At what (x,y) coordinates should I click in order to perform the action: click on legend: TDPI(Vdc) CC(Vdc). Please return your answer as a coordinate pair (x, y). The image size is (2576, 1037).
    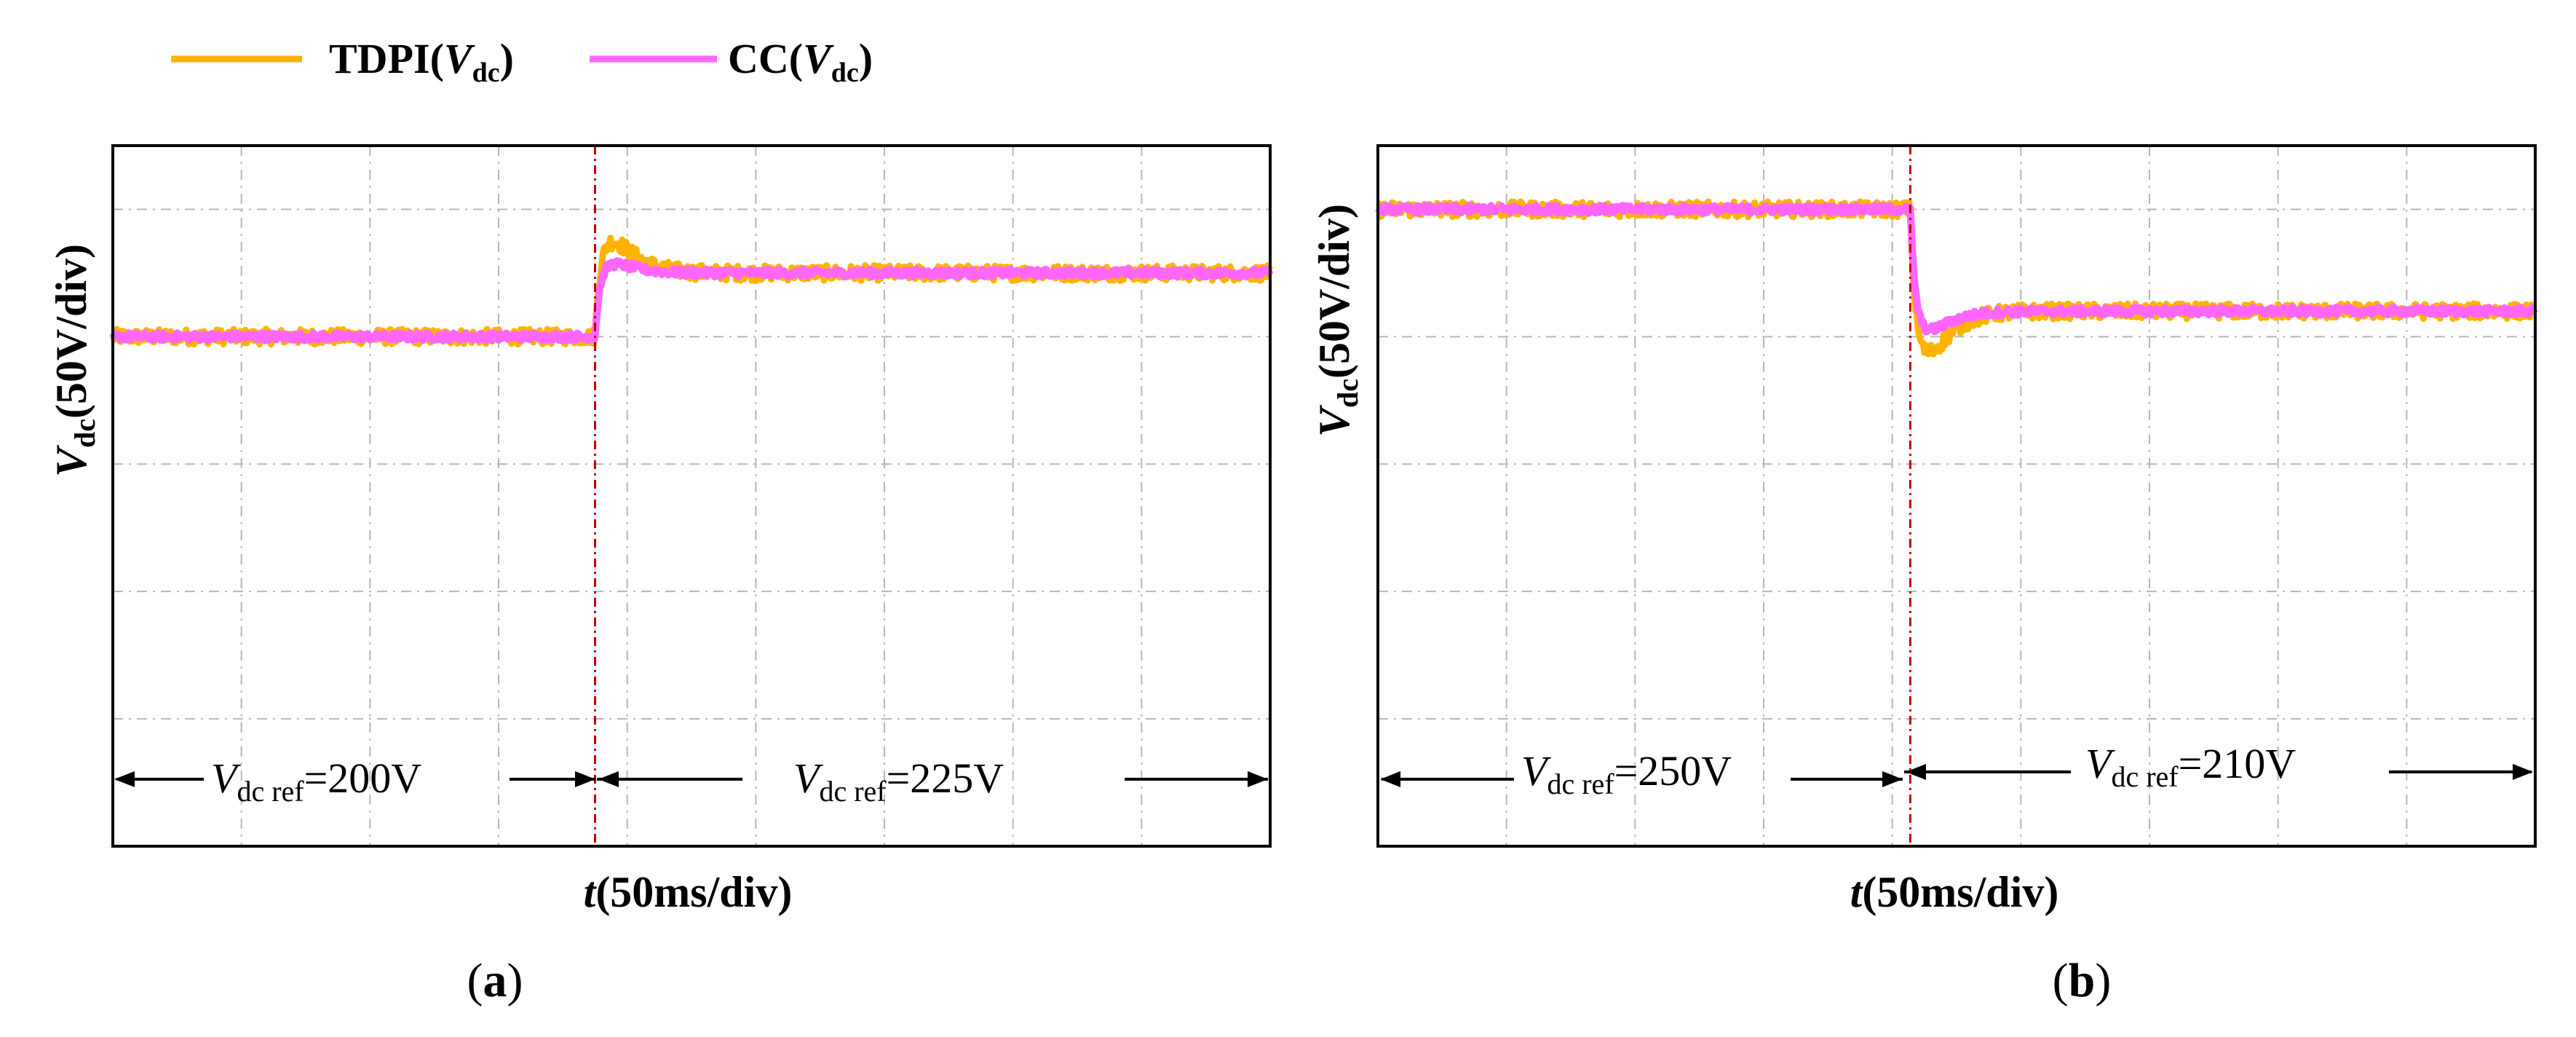
    Looking at the image, I should click on (522, 62).